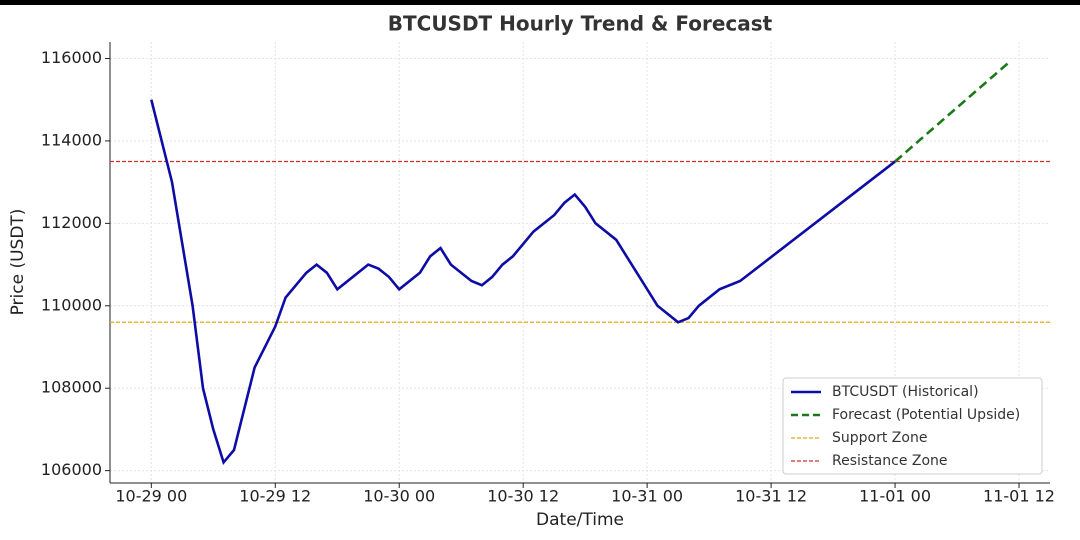  Describe the element at coordinates (647, 496) in the screenshot. I see `x-tick-label: 10-31 00` at that location.